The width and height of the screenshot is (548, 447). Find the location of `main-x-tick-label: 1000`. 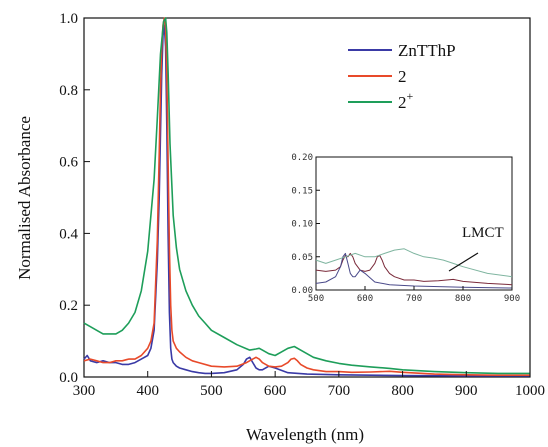

main-x-tick-label: 1000 is located at coordinates (530, 391).